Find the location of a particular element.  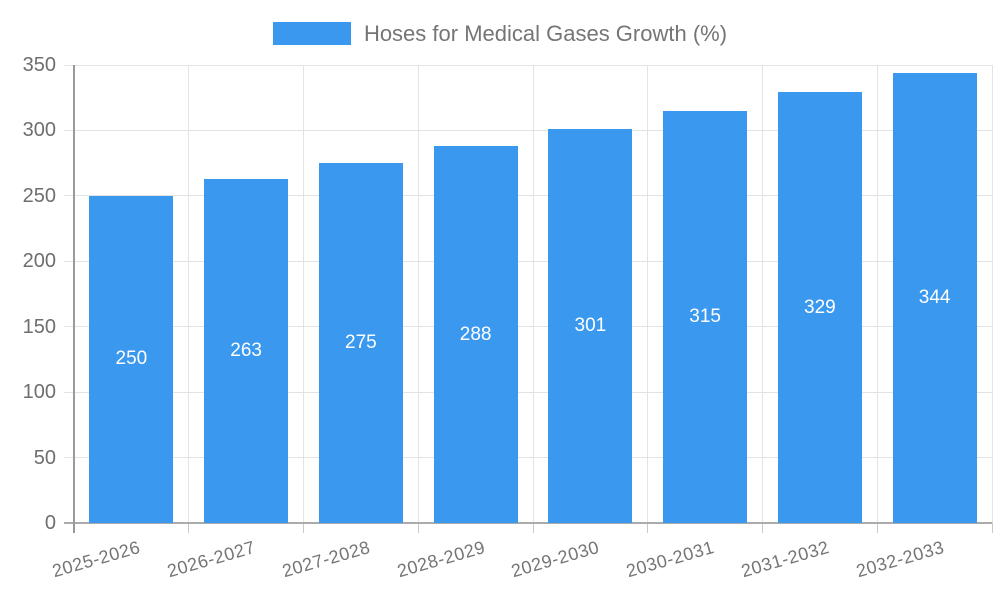

x-axis-border is located at coordinates (528, 523).